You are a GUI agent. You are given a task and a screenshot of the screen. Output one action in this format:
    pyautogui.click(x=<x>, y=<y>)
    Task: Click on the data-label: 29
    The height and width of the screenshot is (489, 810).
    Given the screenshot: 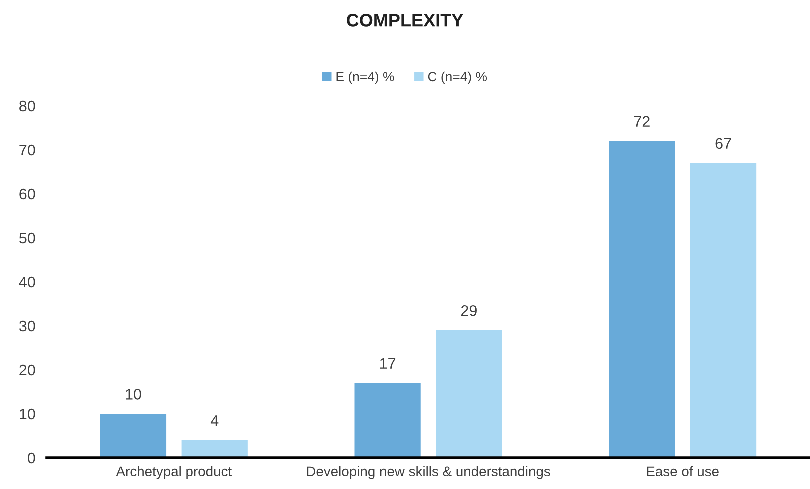 What is the action you would take?
    pyautogui.click(x=469, y=310)
    